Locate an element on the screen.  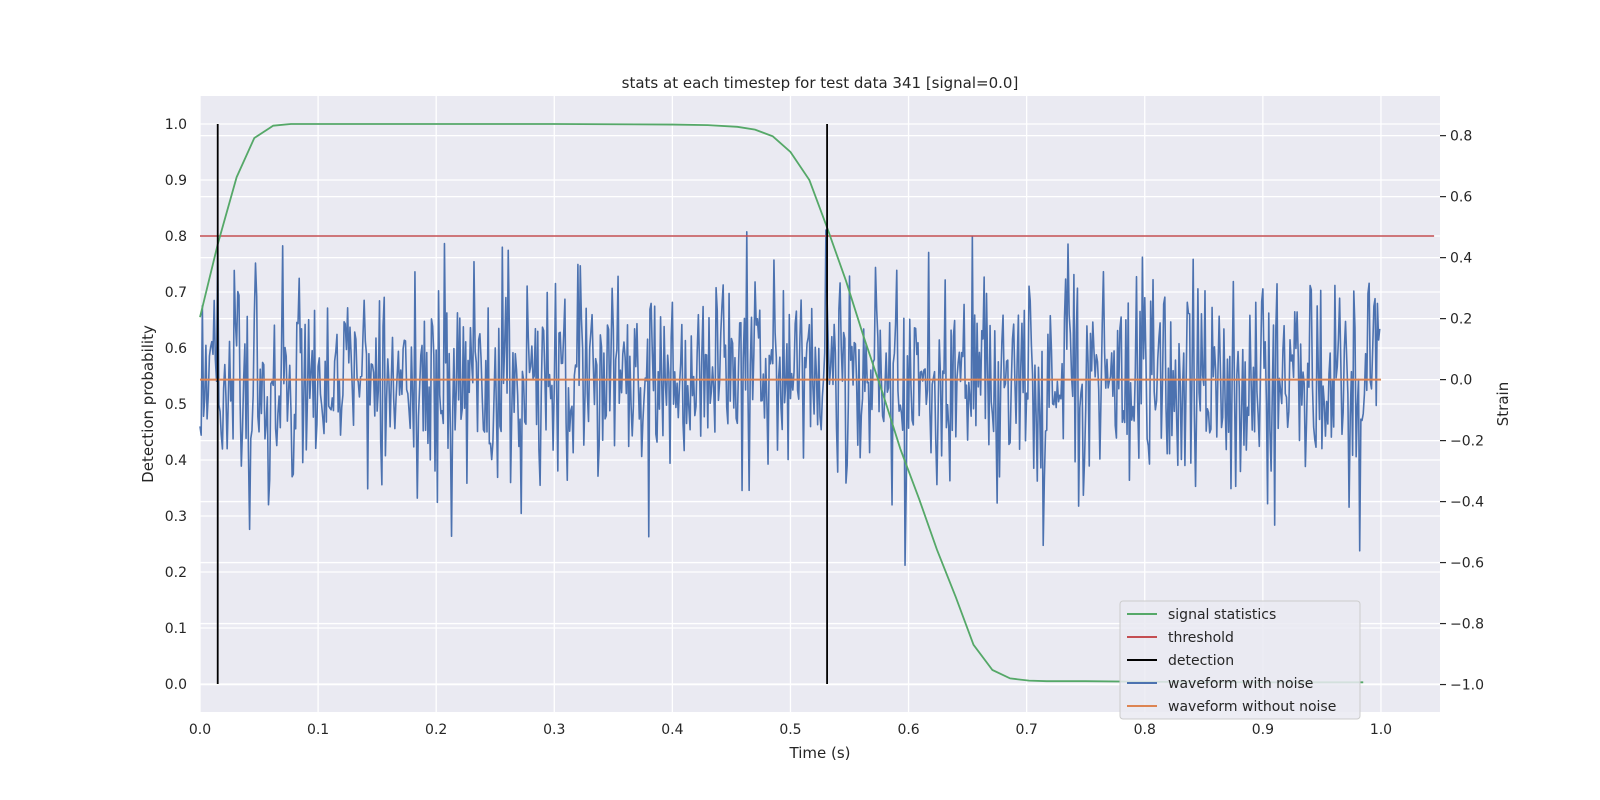
y-right-tick-label: 0.0 is located at coordinates (1461, 381).